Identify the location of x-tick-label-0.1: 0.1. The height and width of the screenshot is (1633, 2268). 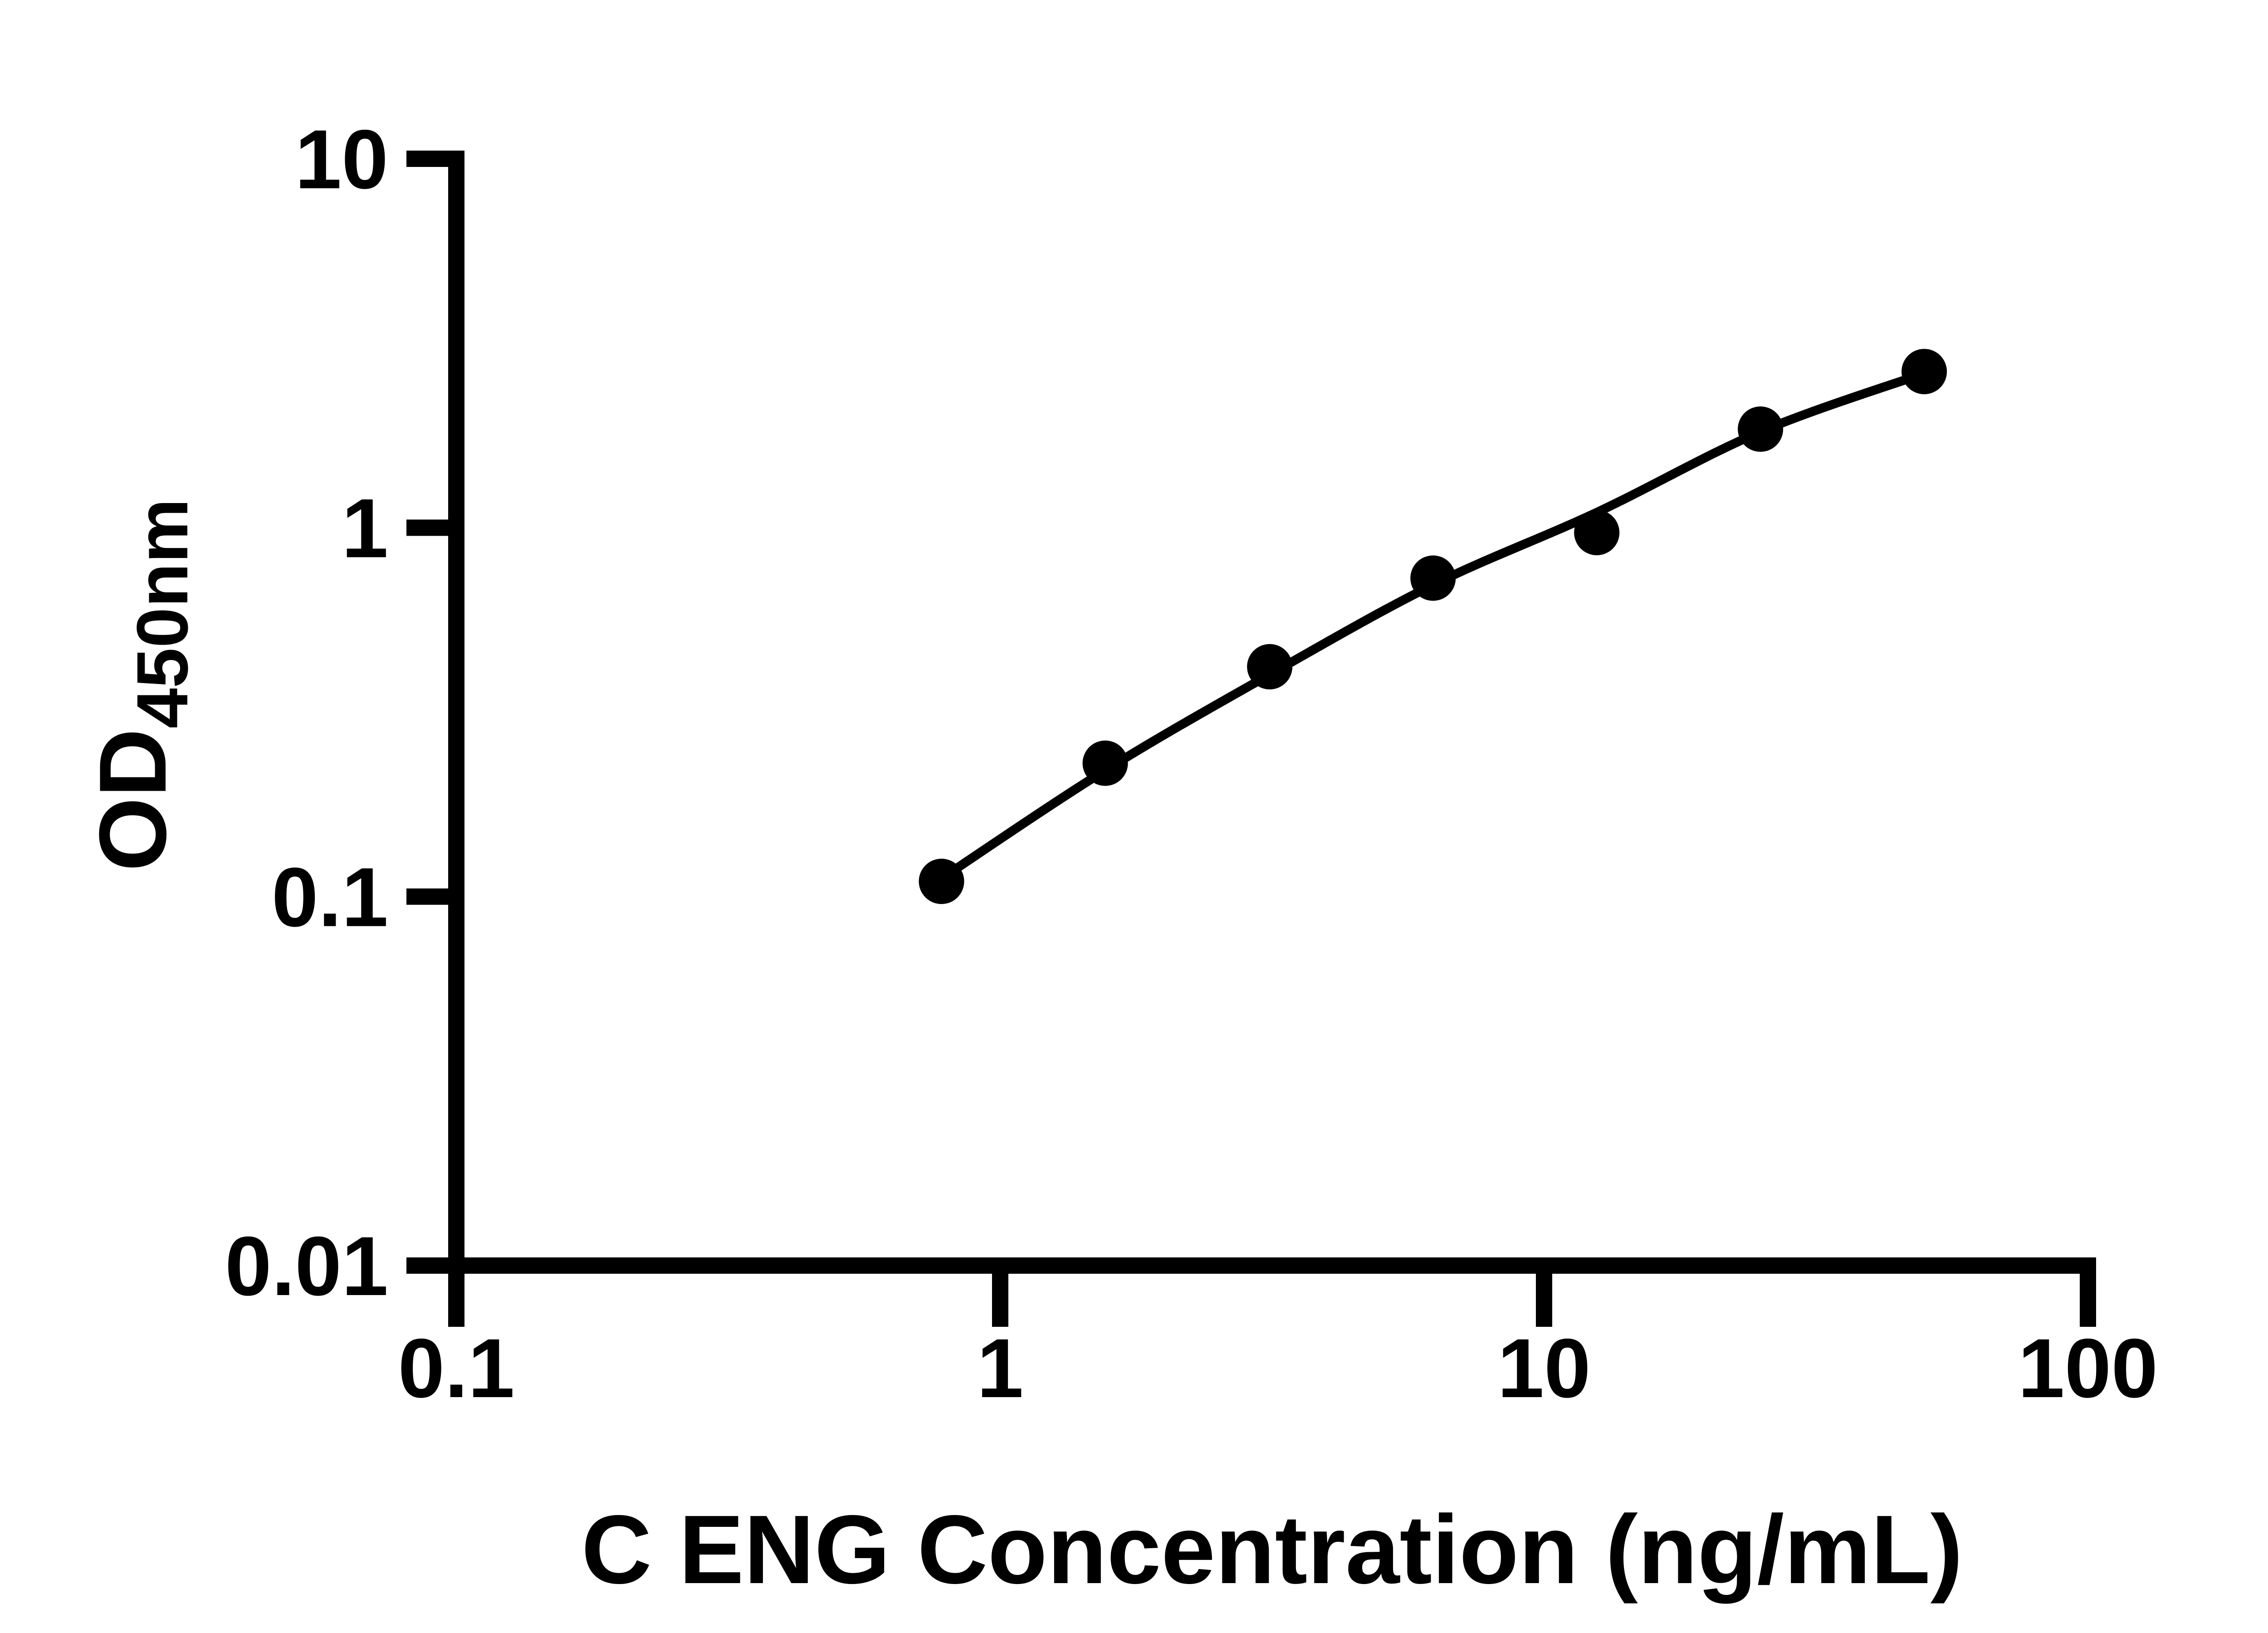
(456, 1368).